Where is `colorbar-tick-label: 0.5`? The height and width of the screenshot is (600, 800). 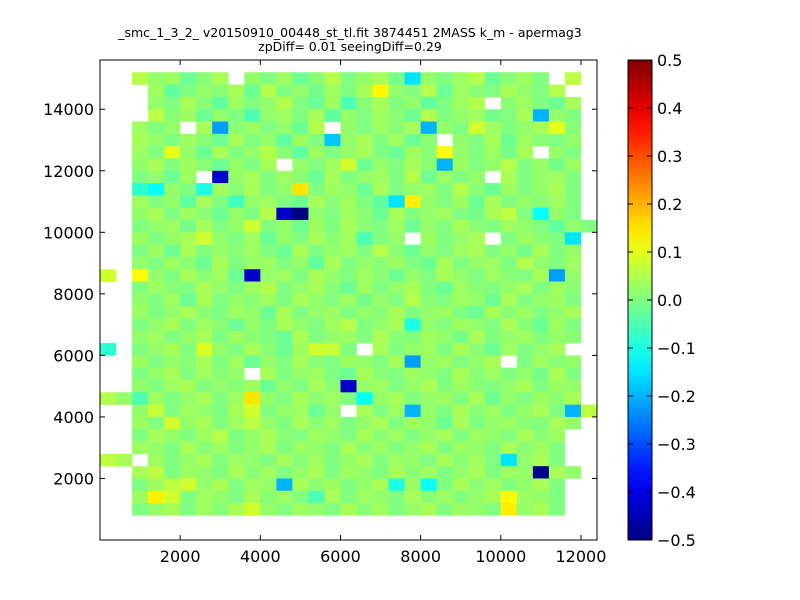
colorbar-tick-label: 0.5 is located at coordinates (669, 60).